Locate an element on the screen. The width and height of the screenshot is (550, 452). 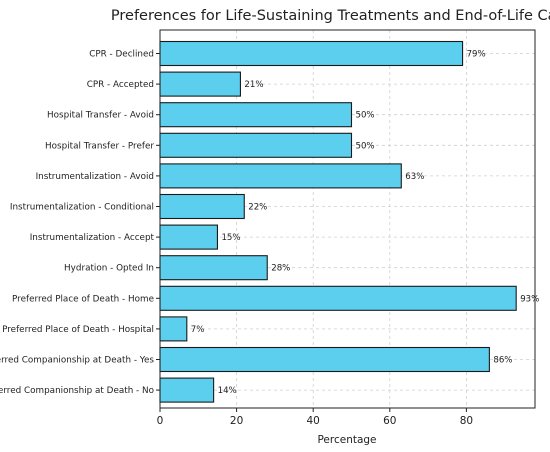
data-label: 28% is located at coordinates (280, 269).